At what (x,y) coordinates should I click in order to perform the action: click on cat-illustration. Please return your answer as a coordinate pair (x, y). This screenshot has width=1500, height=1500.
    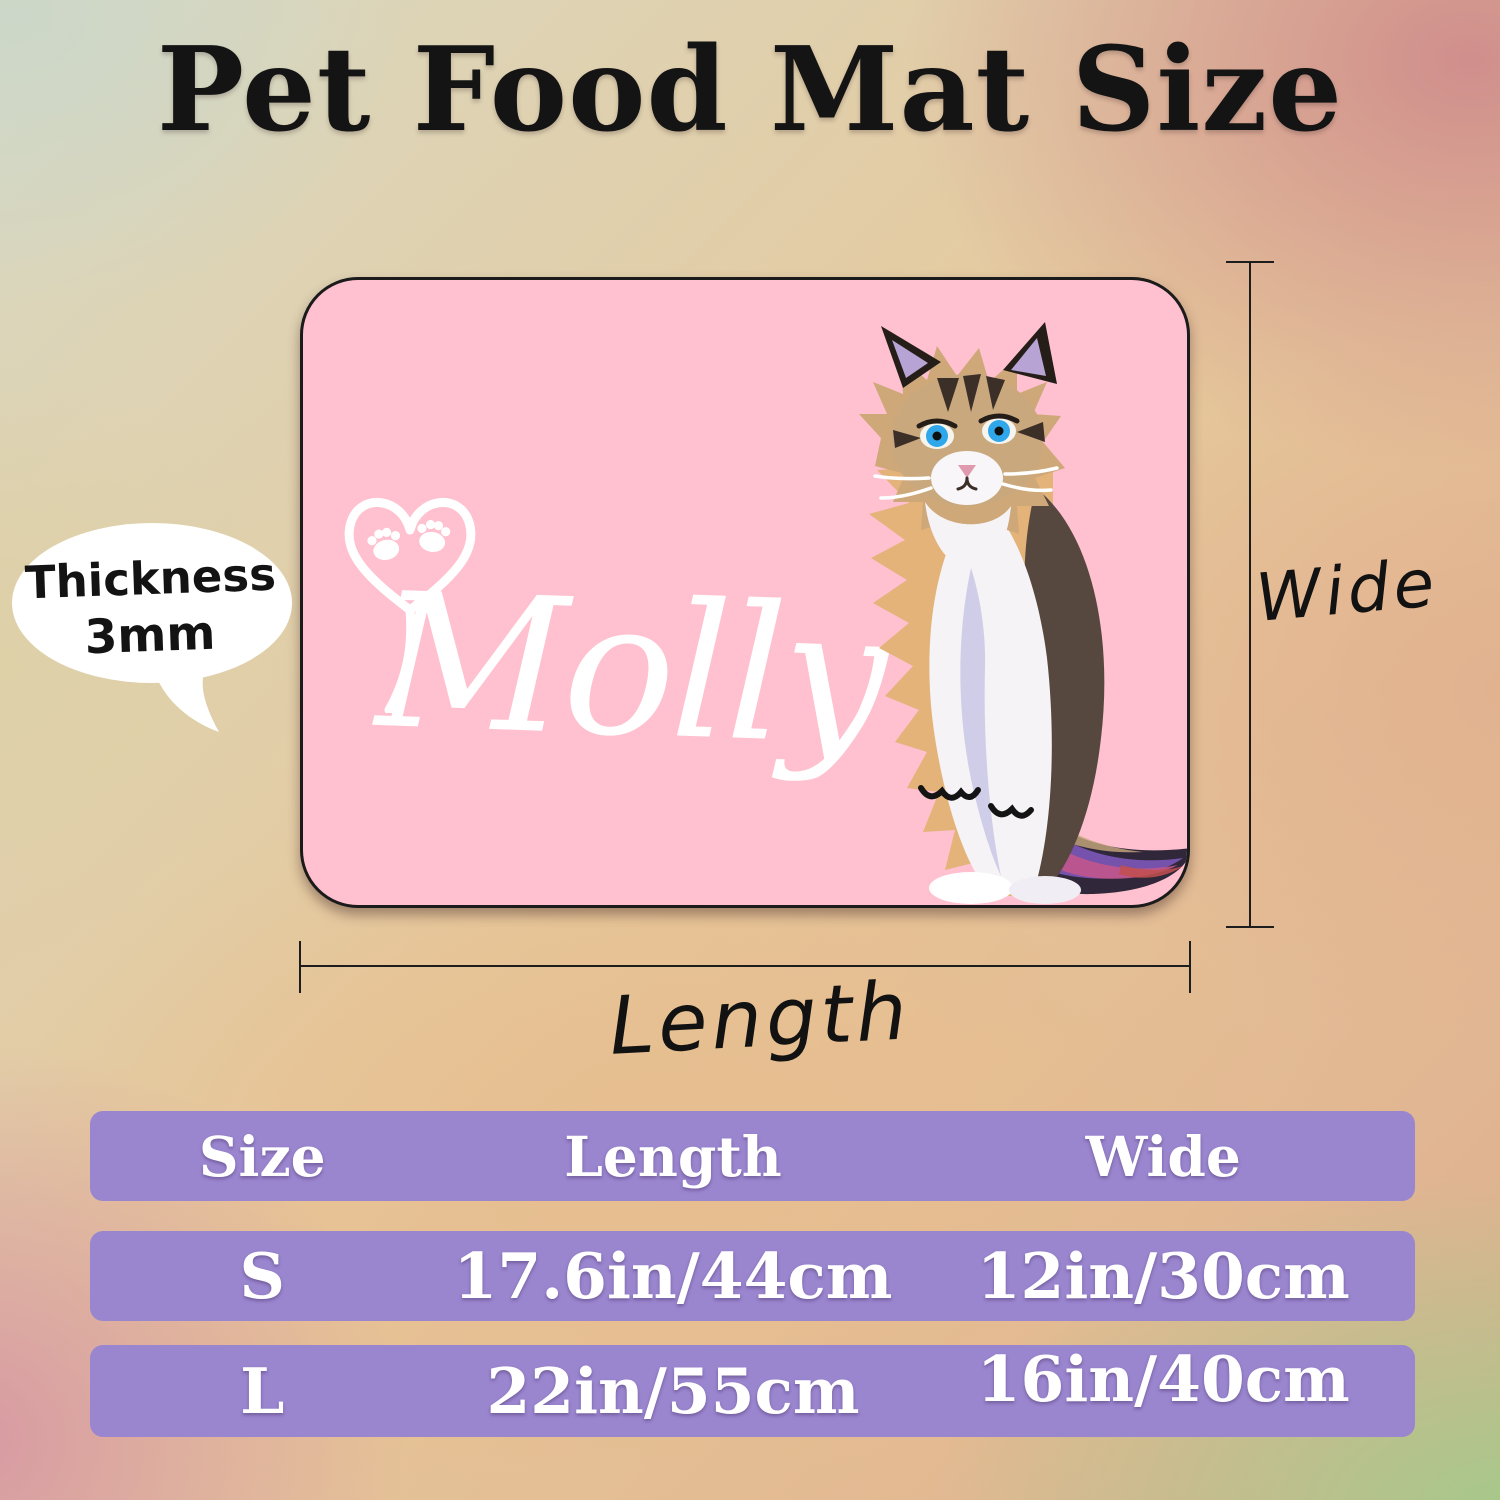
    Looking at the image, I should click on (1023, 613).